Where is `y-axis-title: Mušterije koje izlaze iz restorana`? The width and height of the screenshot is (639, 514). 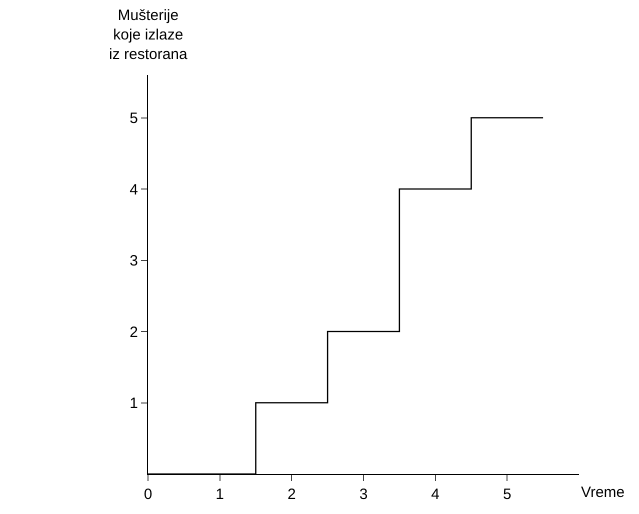
y-axis-title: Mušterije koje izlaze iz restorana is located at coordinates (148, 35).